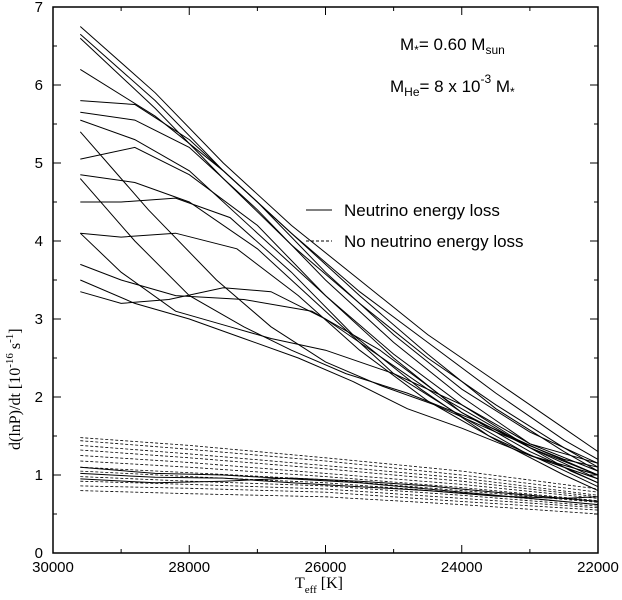 The width and height of the screenshot is (622, 600). I want to click on x-tick-labels: 30000 28000 26000 24000 22000, so click(325, 567).